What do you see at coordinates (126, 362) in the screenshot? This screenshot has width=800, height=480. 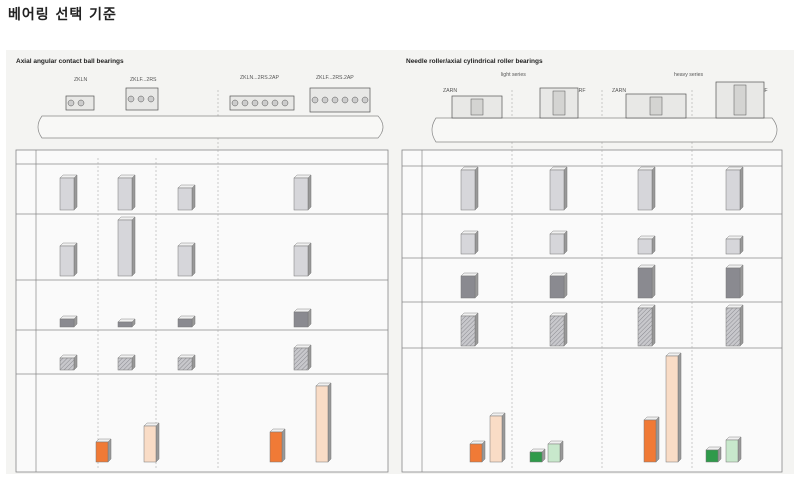 I see `bar-rigidity-2z` at bounding box center [126, 362].